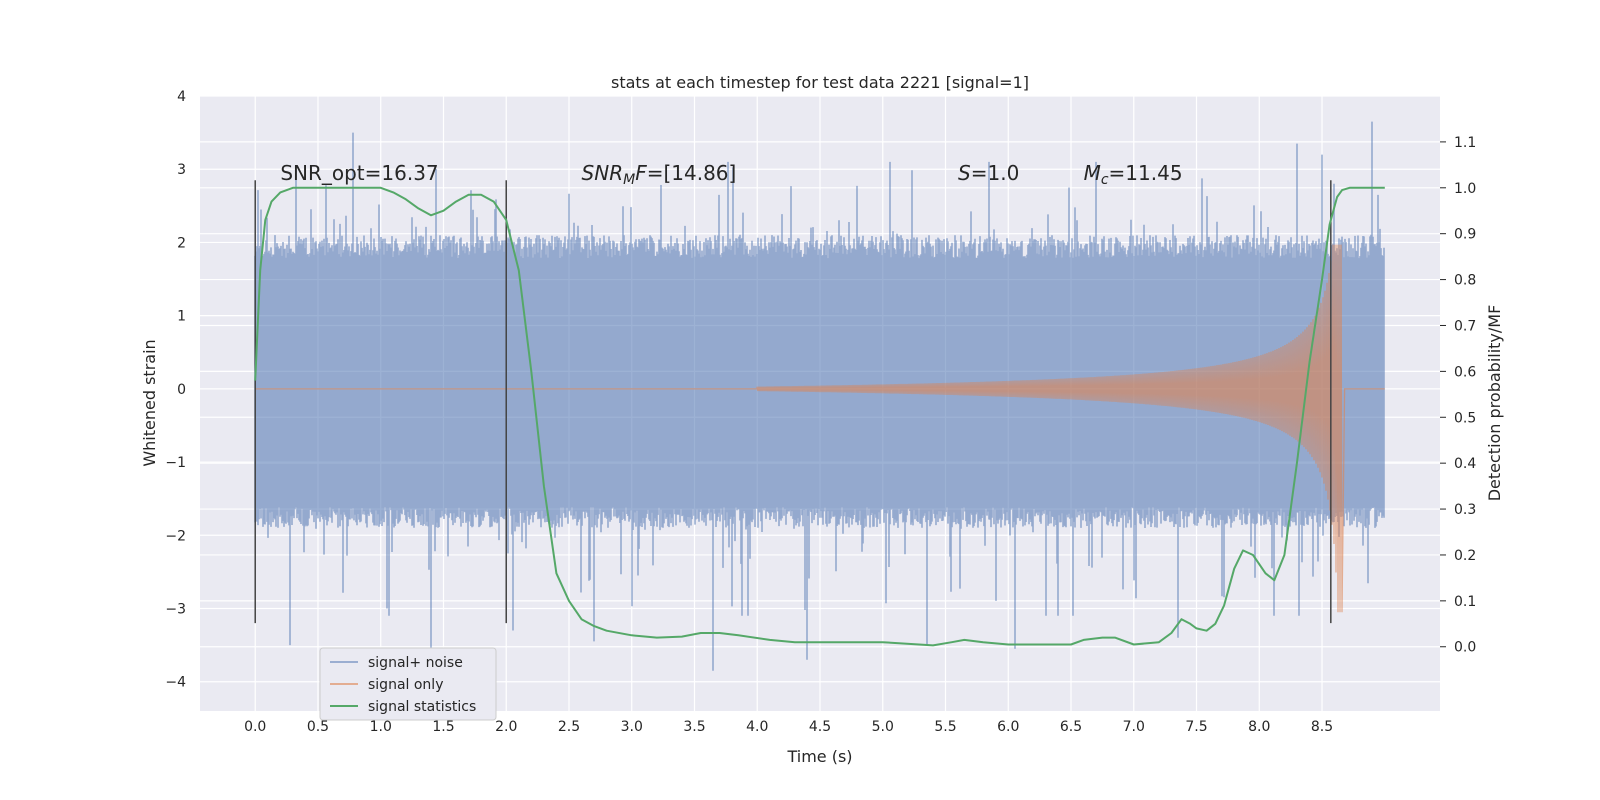 The height and width of the screenshot is (800, 1600). I want to click on annotation-0: SNR_opt=16.37, so click(359, 173).